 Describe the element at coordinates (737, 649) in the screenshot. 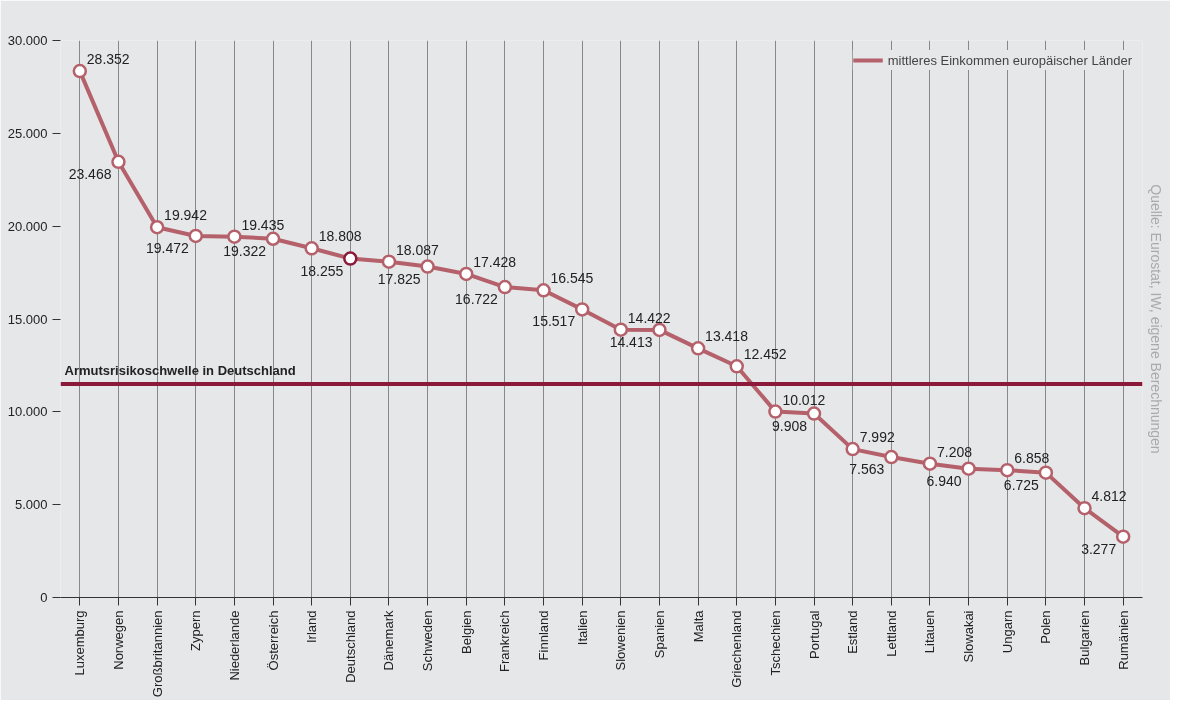

I see `x-tick-label: Griechenland` at that location.